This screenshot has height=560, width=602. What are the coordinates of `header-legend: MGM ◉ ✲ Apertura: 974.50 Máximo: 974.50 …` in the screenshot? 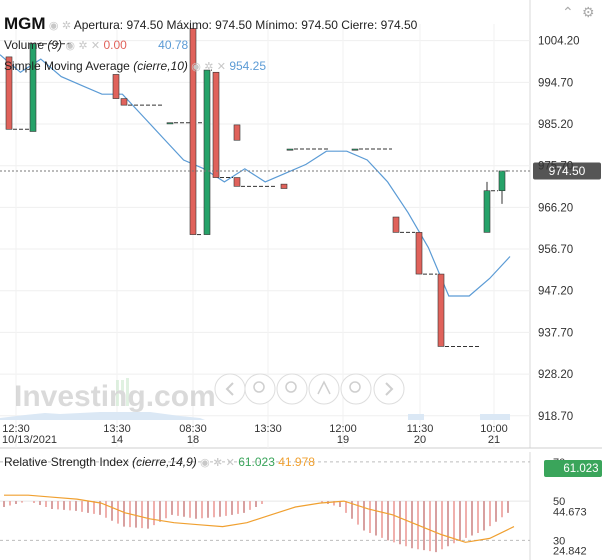 It's located at (210, 24).